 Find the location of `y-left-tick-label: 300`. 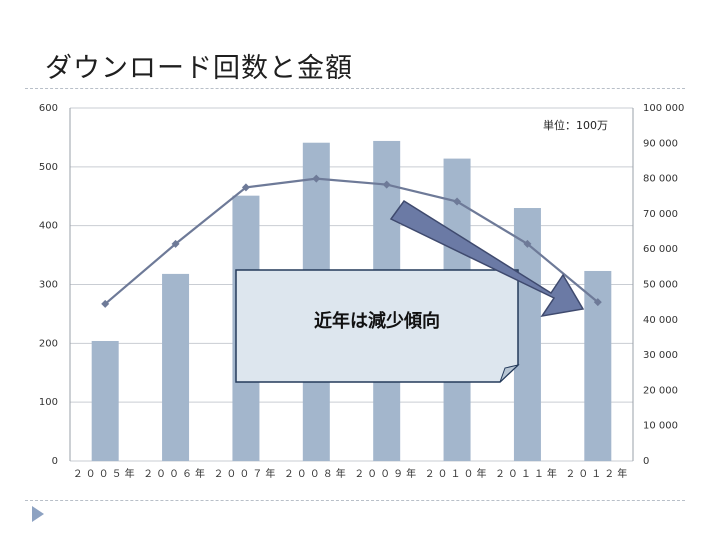

y-left-tick-label: 300 is located at coordinates (48, 285).